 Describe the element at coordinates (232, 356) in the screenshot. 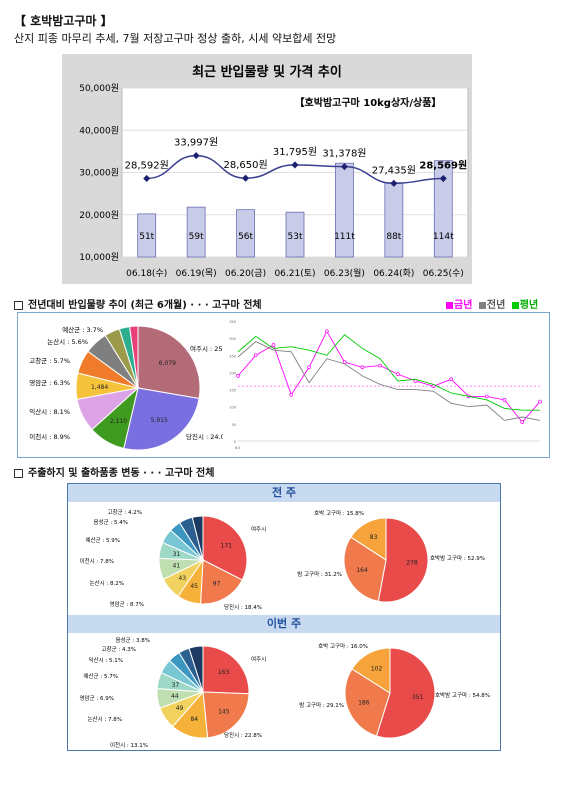

I see `y-tick-label: 250` at that location.